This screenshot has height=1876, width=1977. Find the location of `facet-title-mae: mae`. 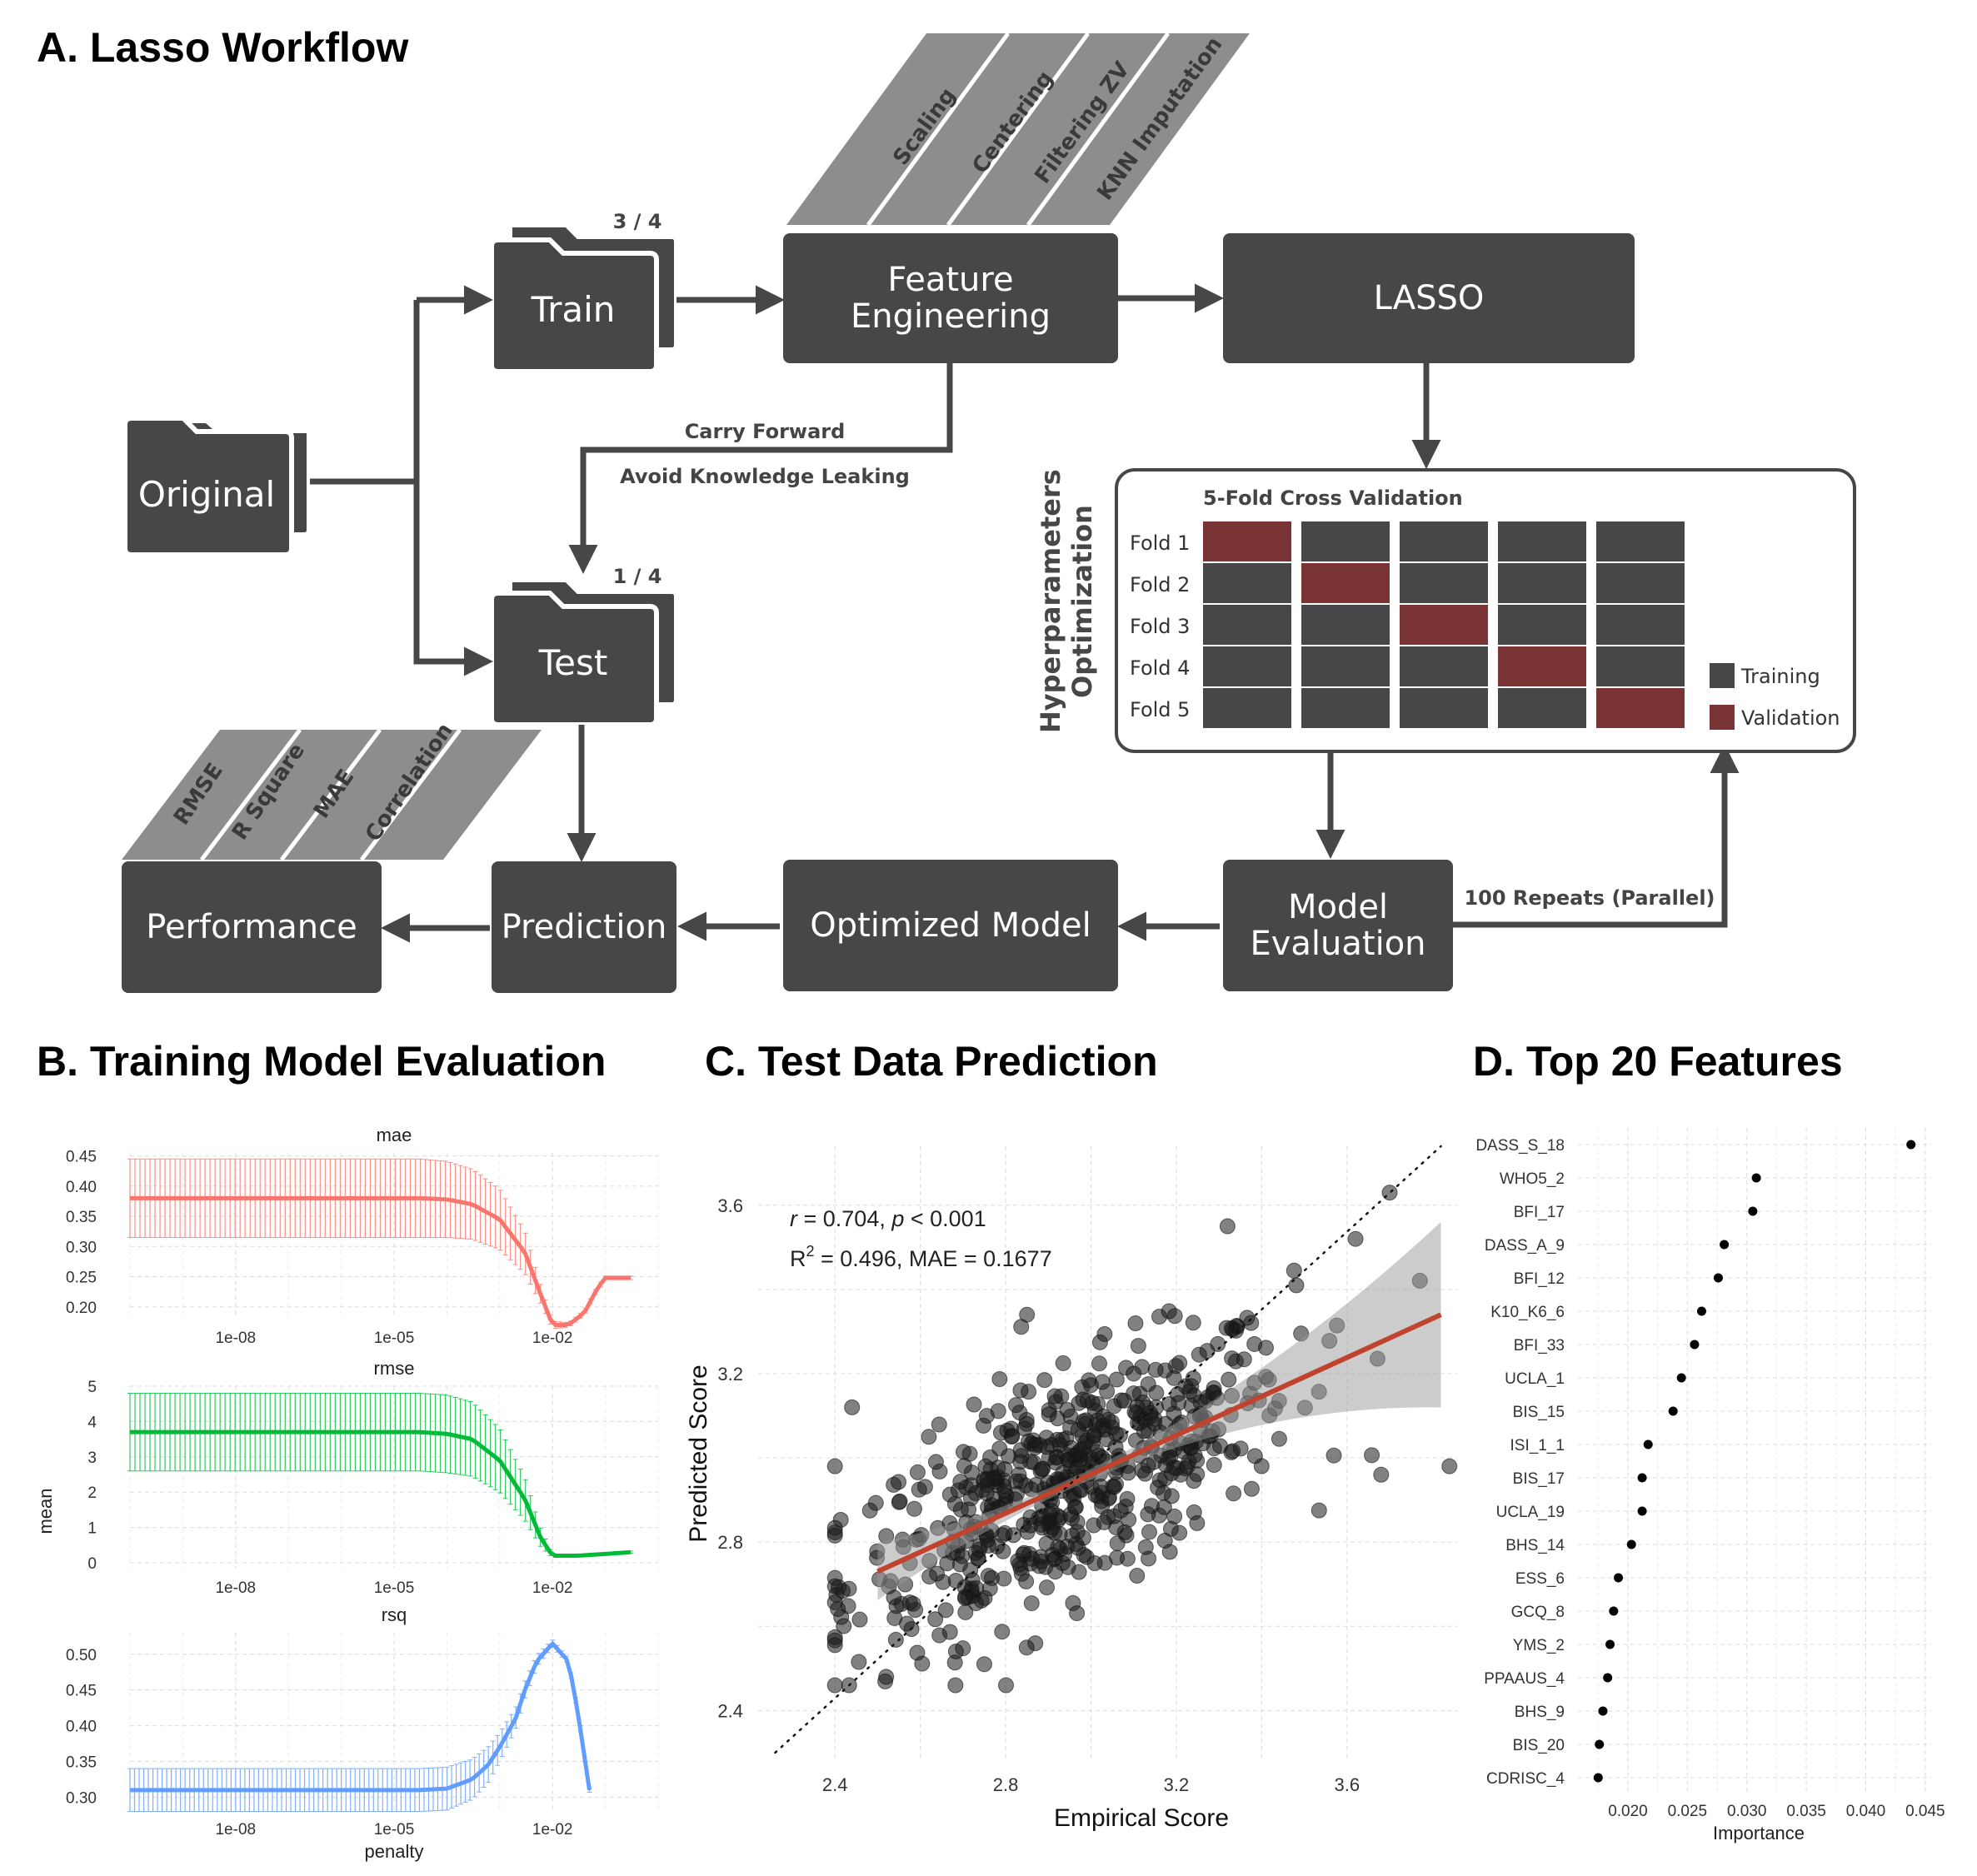

facet-title-mae: mae is located at coordinates (394, 1135).